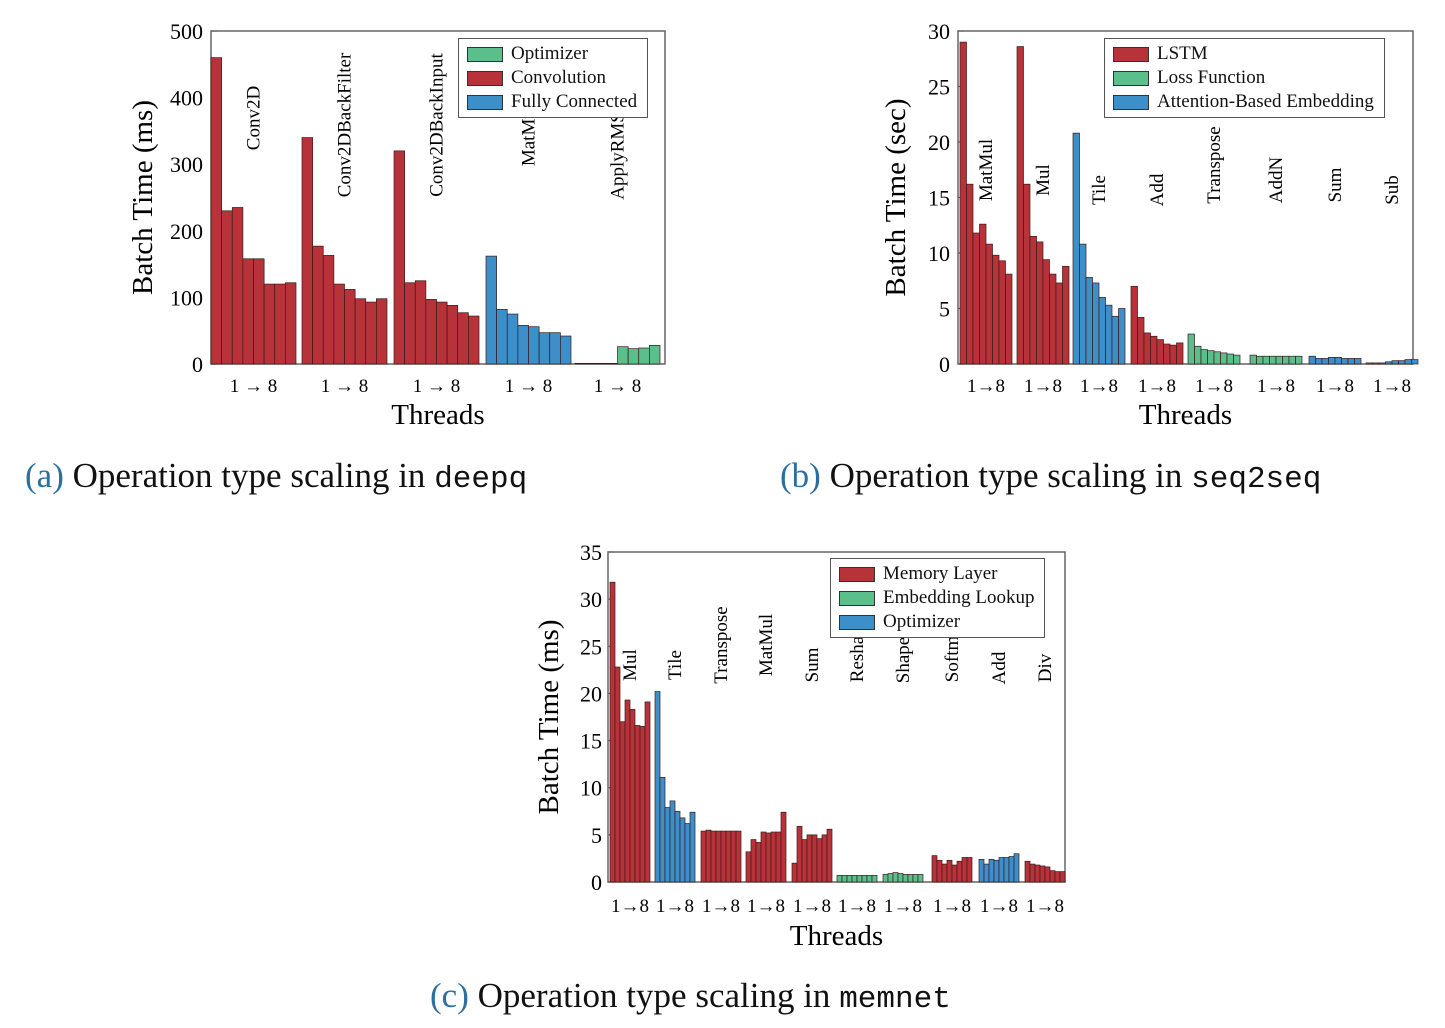  Describe the element at coordinates (939, 142) in the screenshot. I see `y-tick-label: 20` at that location.